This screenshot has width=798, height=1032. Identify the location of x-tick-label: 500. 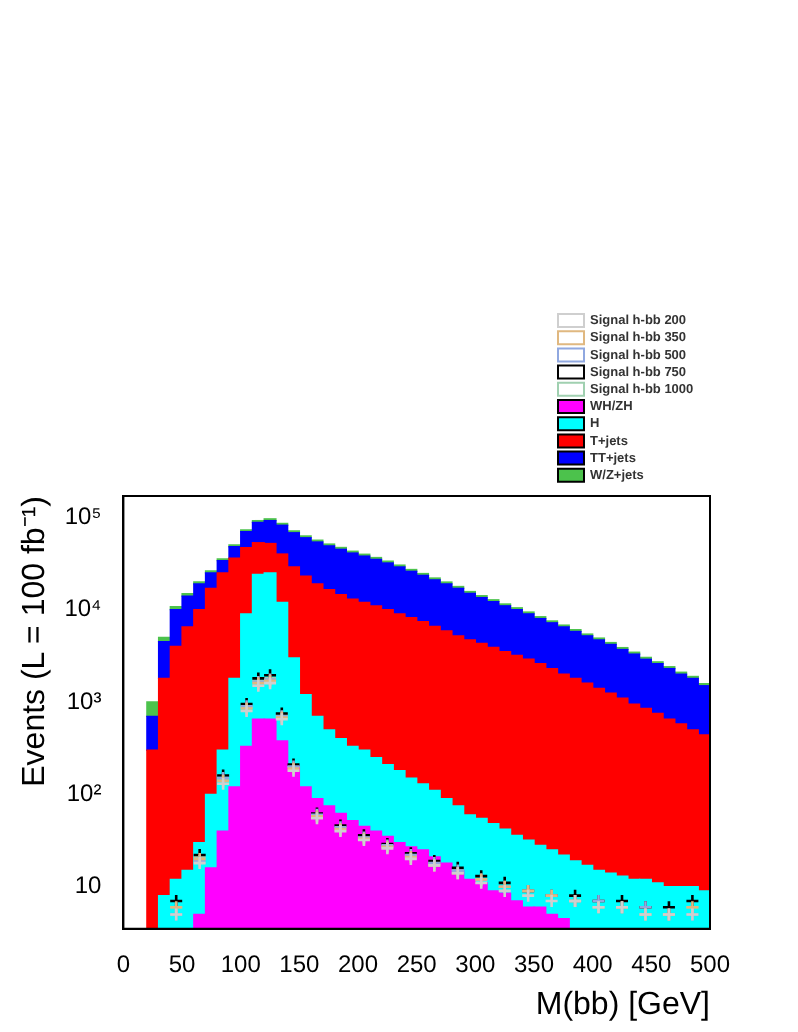
(710, 963).